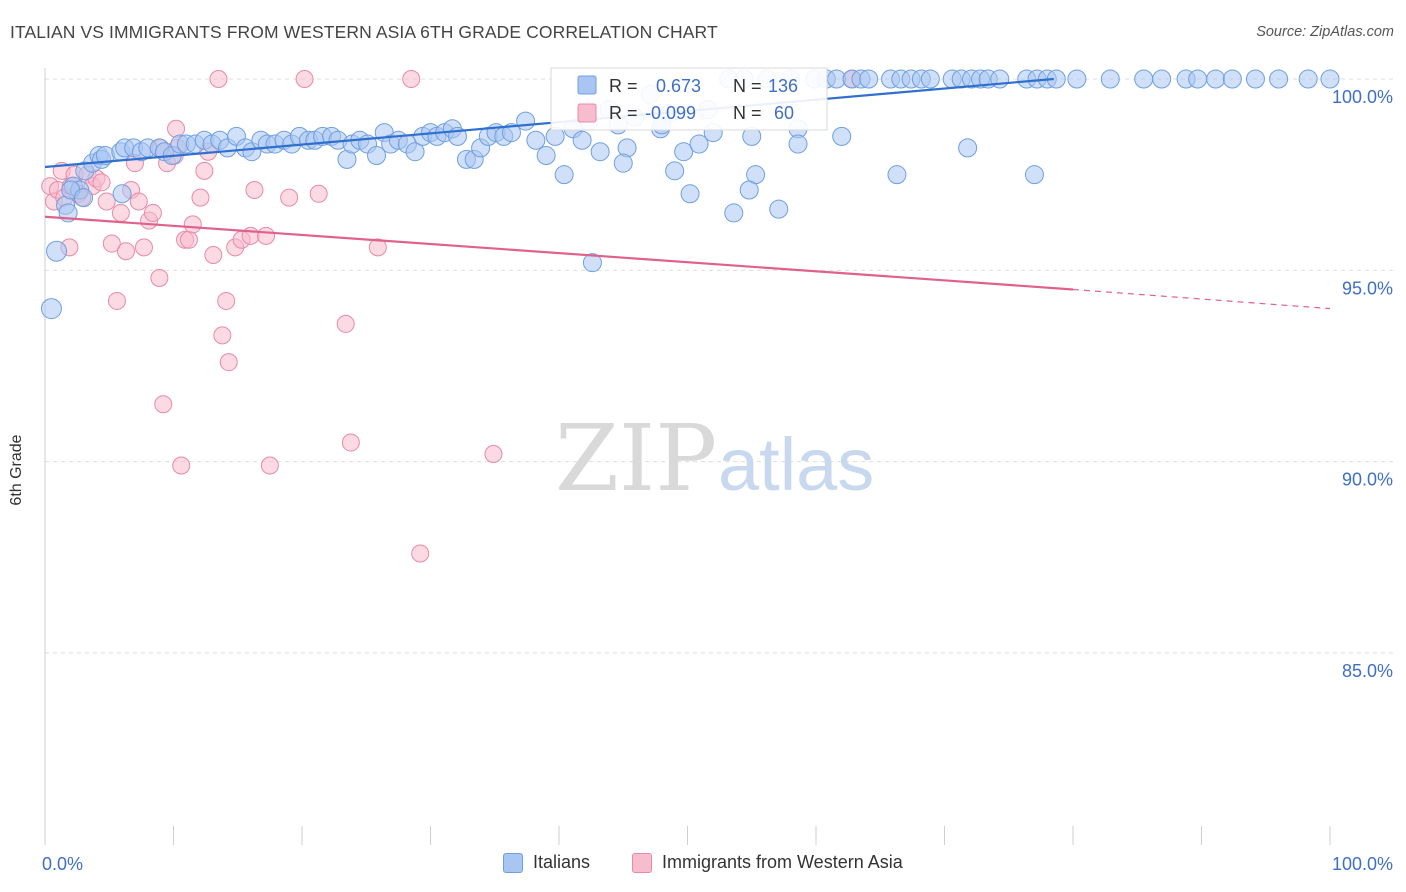 The width and height of the screenshot is (1406, 892). I want to click on legend-n-value: 60, so click(784, 113).